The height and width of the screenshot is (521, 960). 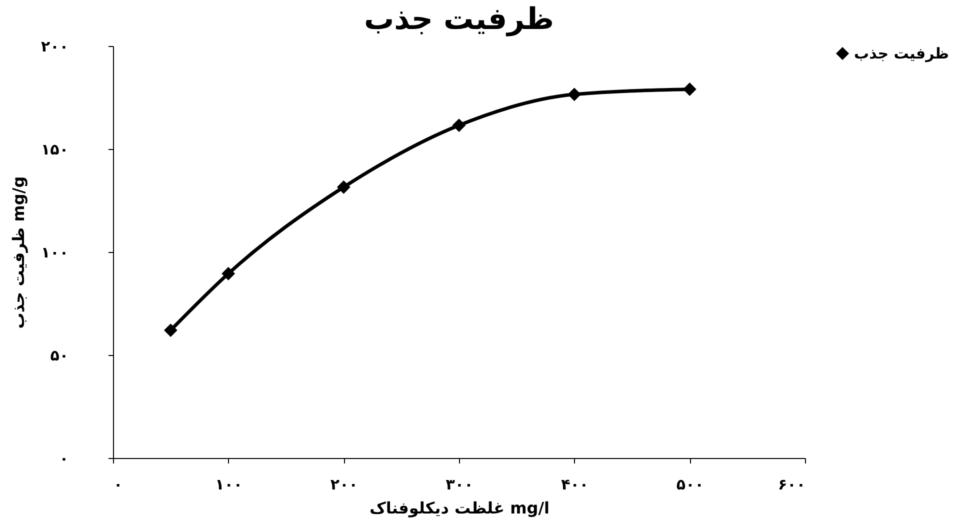 What do you see at coordinates (459, 19) in the screenshot?
I see `chart-title: ظرفیت جذب` at bounding box center [459, 19].